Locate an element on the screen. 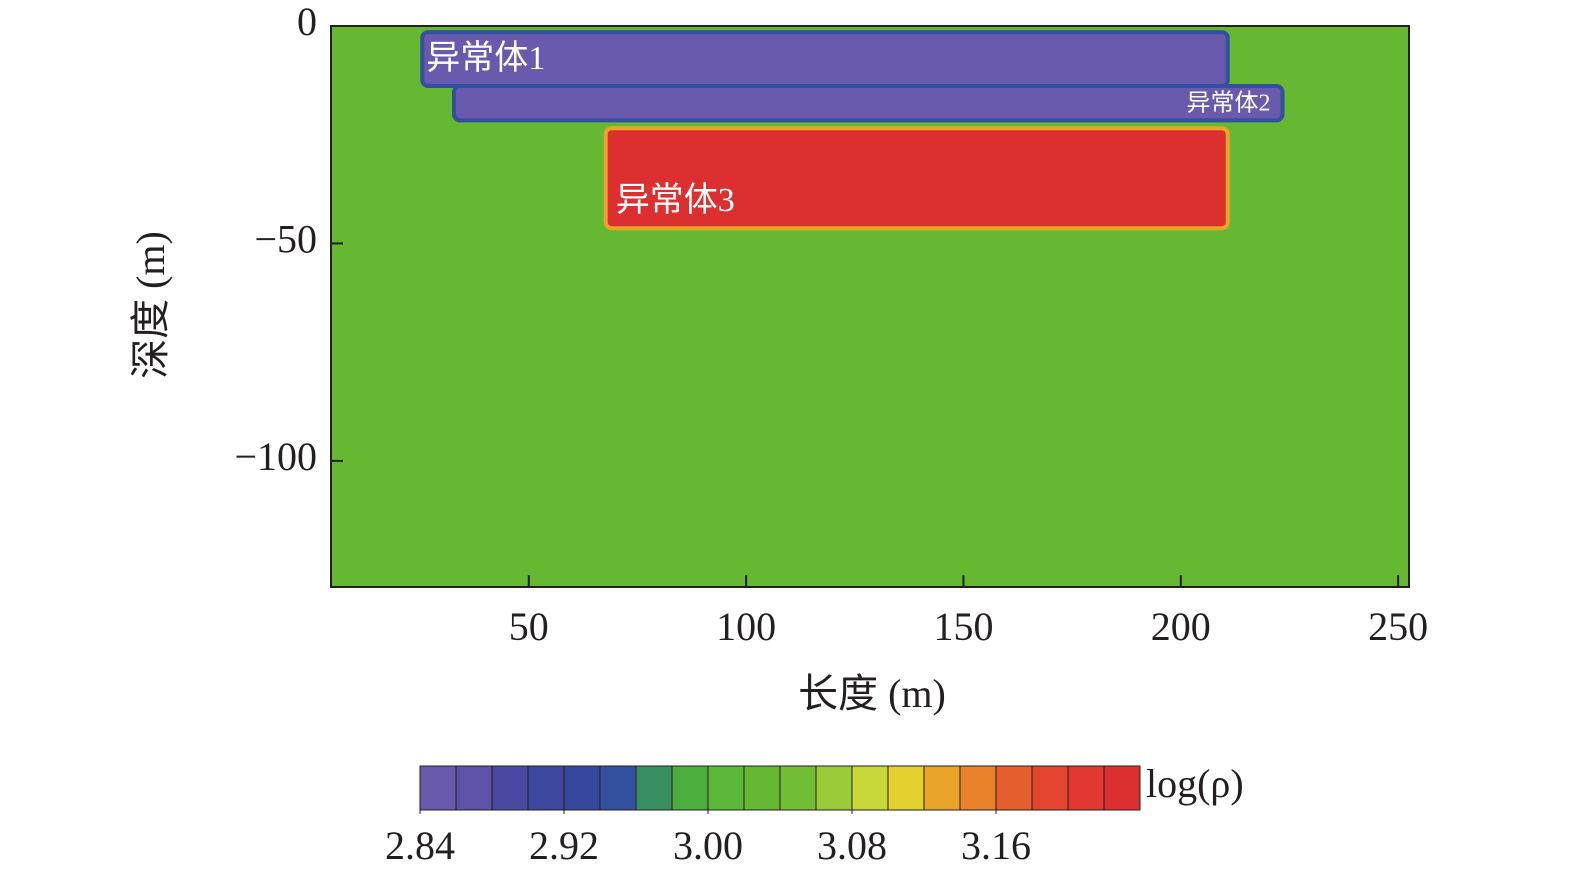 The width and height of the screenshot is (1575, 888). x-tick-label: 200 is located at coordinates (1181, 626).